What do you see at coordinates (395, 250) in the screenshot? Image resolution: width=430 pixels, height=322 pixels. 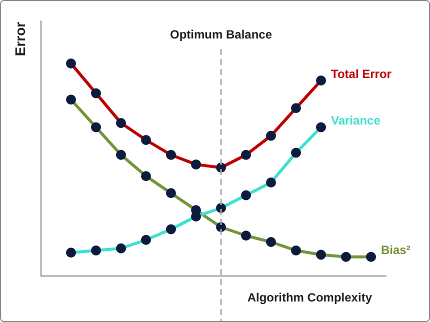 I see `series-label: Bias²` at bounding box center [395, 250].